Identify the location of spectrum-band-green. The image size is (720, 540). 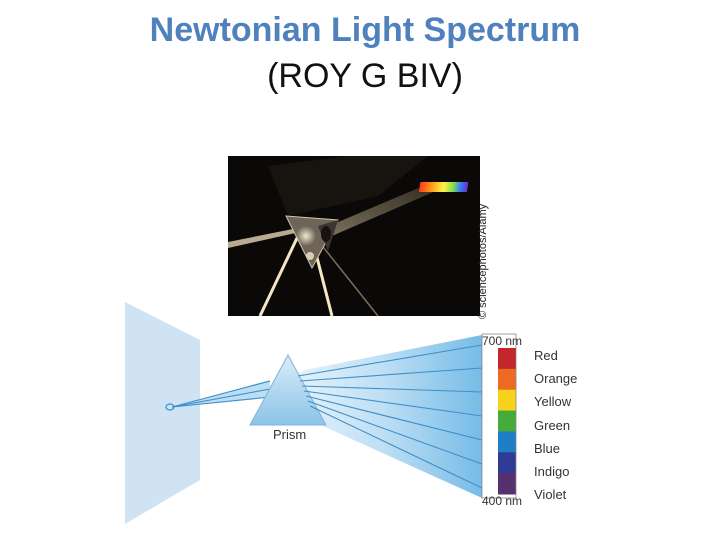
(507, 421).